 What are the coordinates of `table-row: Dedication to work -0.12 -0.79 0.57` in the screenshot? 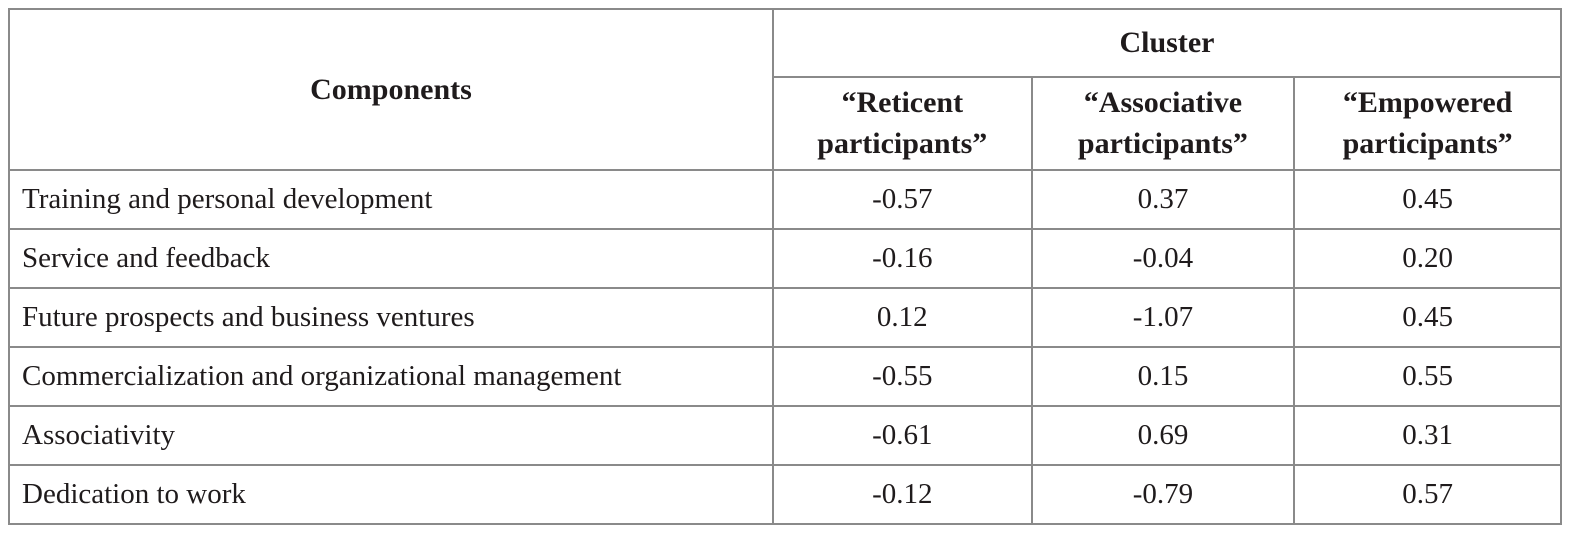 It's located at (785, 494).